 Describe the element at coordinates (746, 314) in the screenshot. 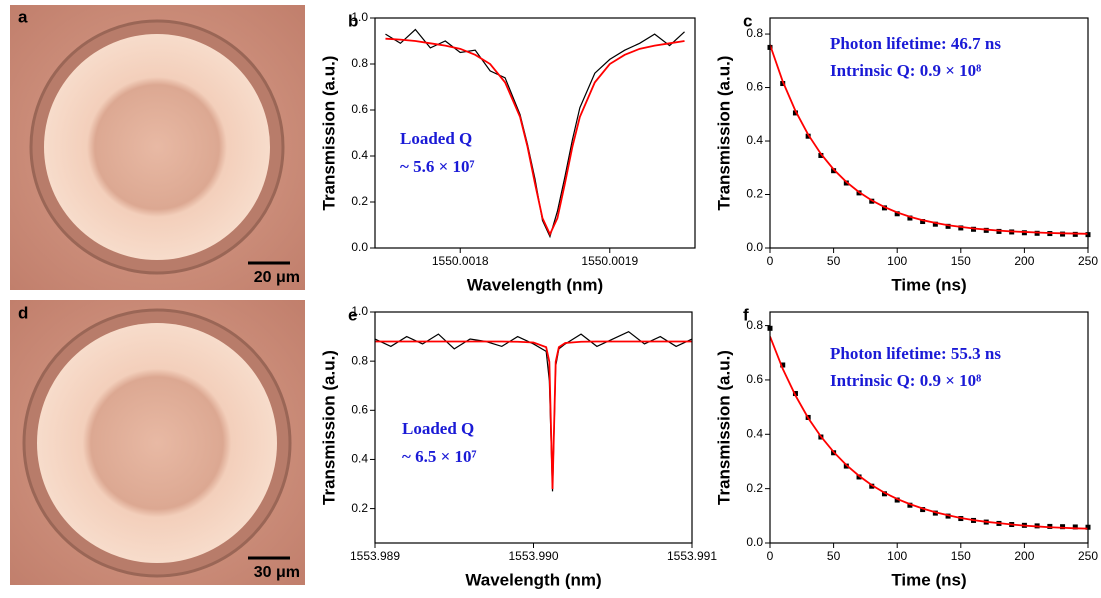

I see `panel-label: f` at that location.